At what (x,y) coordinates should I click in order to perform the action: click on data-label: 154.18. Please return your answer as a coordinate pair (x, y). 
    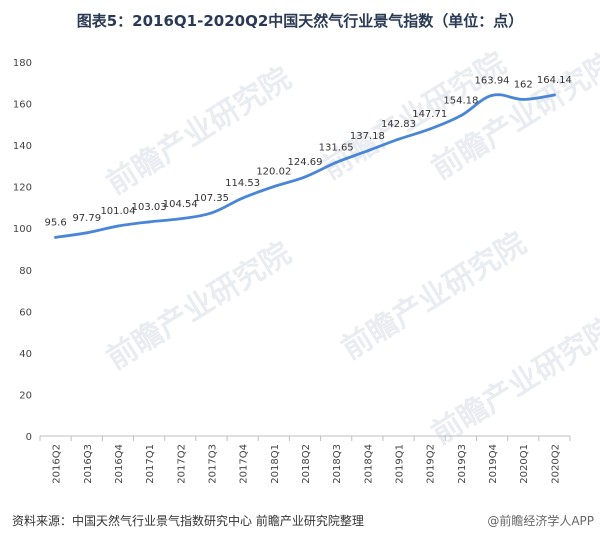
    Looking at the image, I should click on (460, 101).